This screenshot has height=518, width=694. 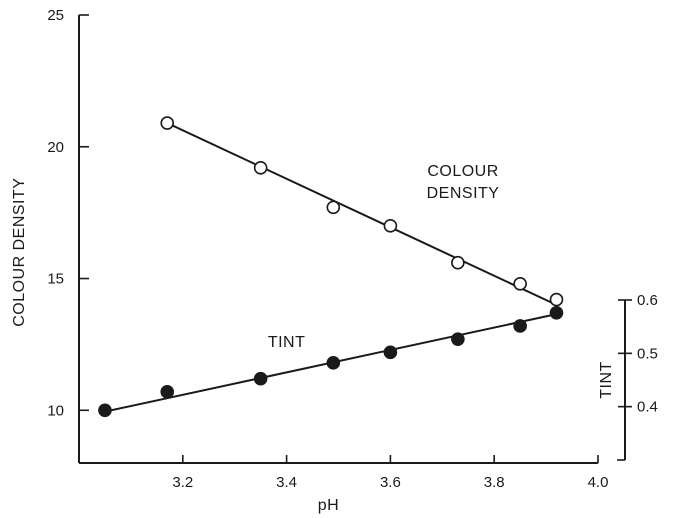 What do you see at coordinates (463, 193) in the screenshot?
I see `series-label: DENSITY` at bounding box center [463, 193].